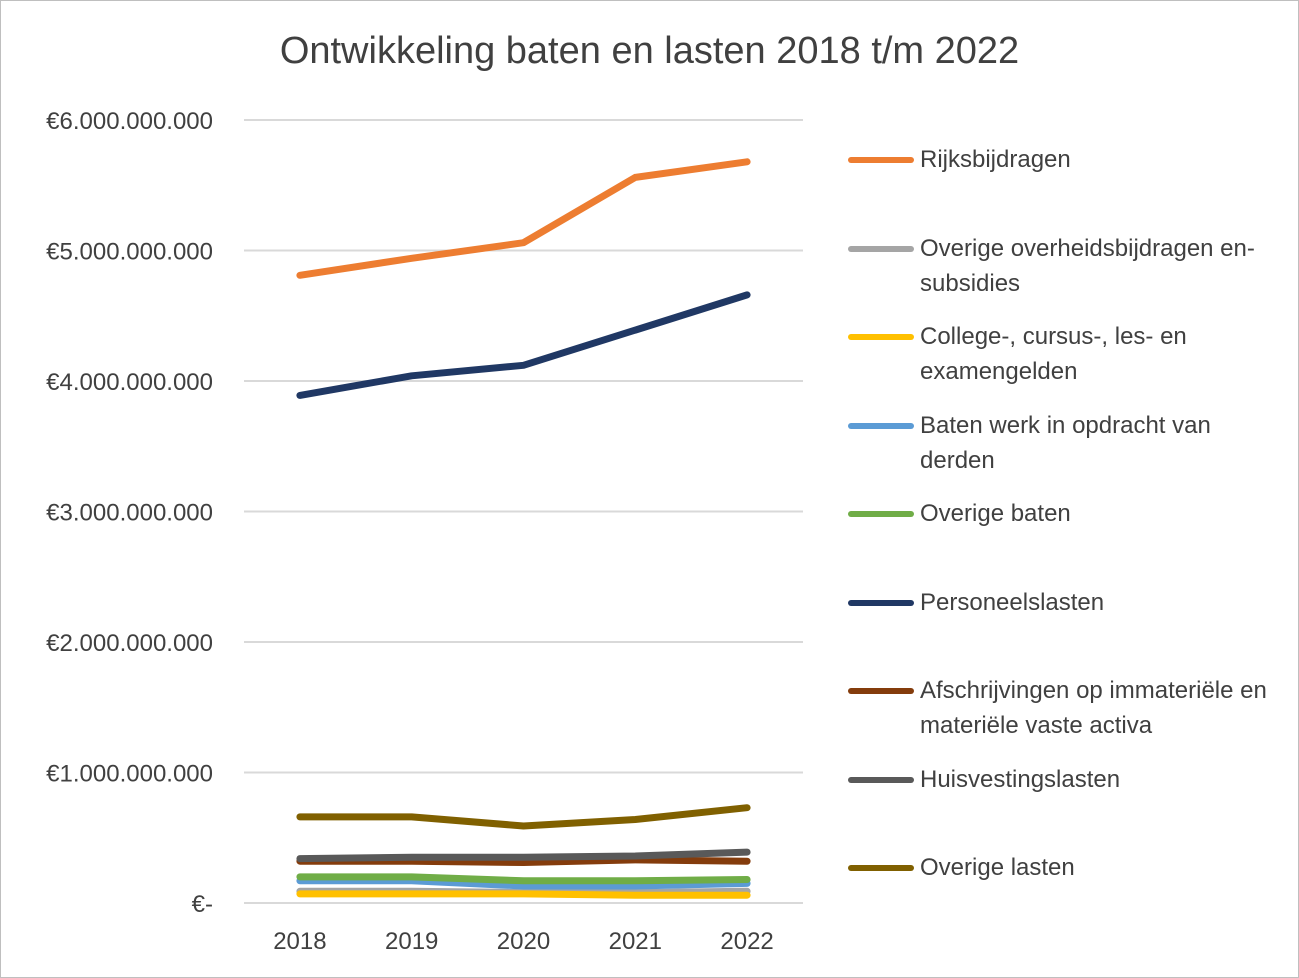  What do you see at coordinates (129, 121) in the screenshot?
I see `y-tick-label: €6.000.000.000` at bounding box center [129, 121].